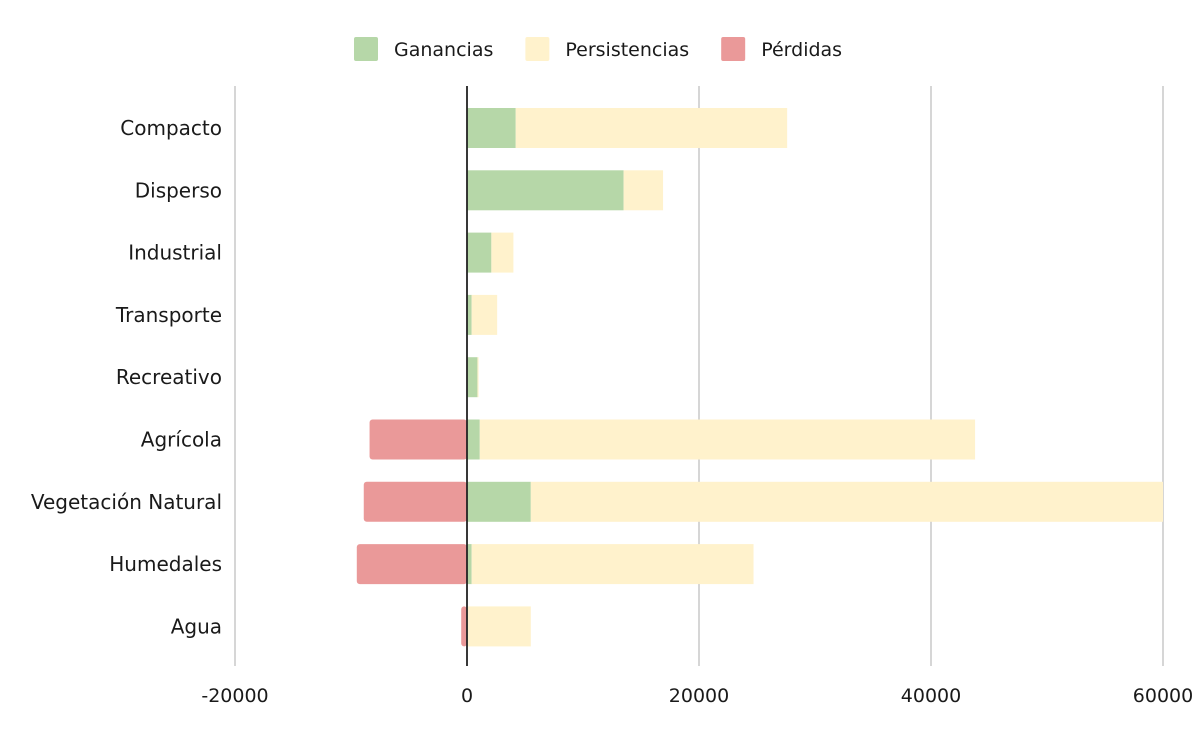 The height and width of the screenshot is (742, 1200). I want to click on legend-label: Pérdidas, so click(801, 50).